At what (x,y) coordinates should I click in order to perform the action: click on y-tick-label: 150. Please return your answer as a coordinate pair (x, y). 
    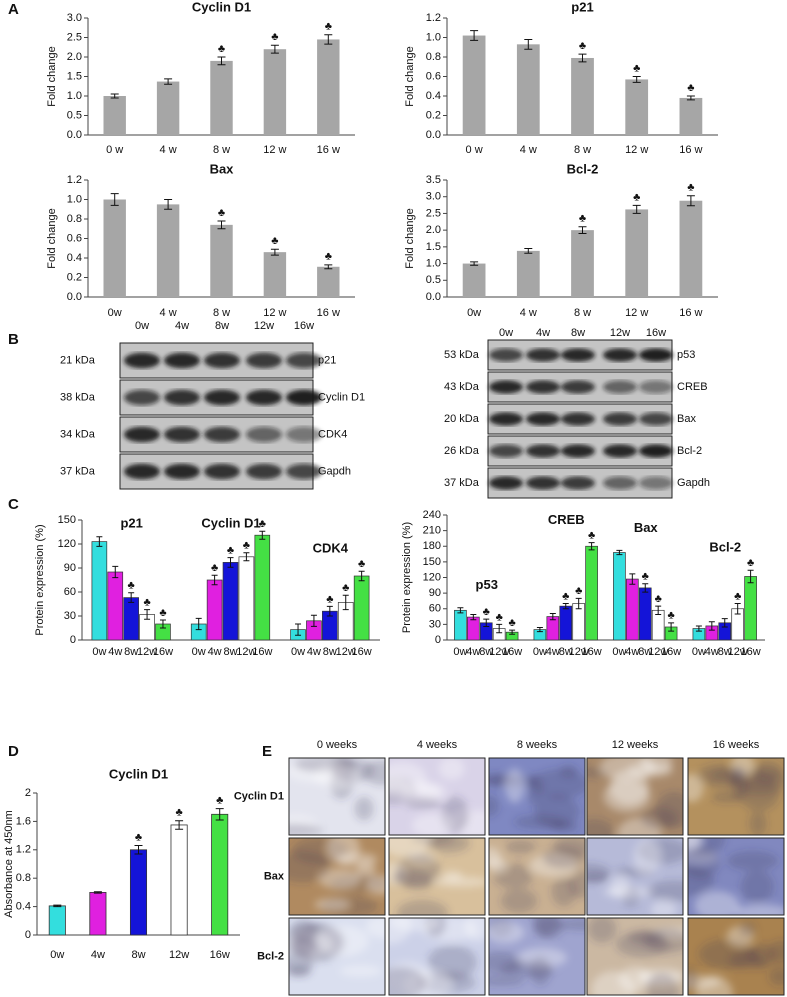
    Looking at the image, I should click on (432, 562).